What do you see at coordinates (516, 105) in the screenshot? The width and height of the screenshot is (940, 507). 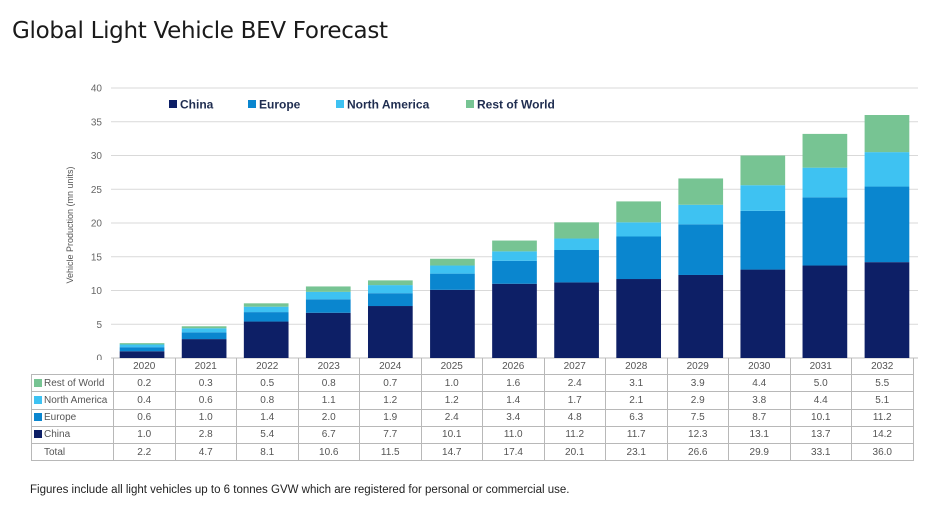 I see `legend-label: Rest of World` at bounding box center [516, 105].